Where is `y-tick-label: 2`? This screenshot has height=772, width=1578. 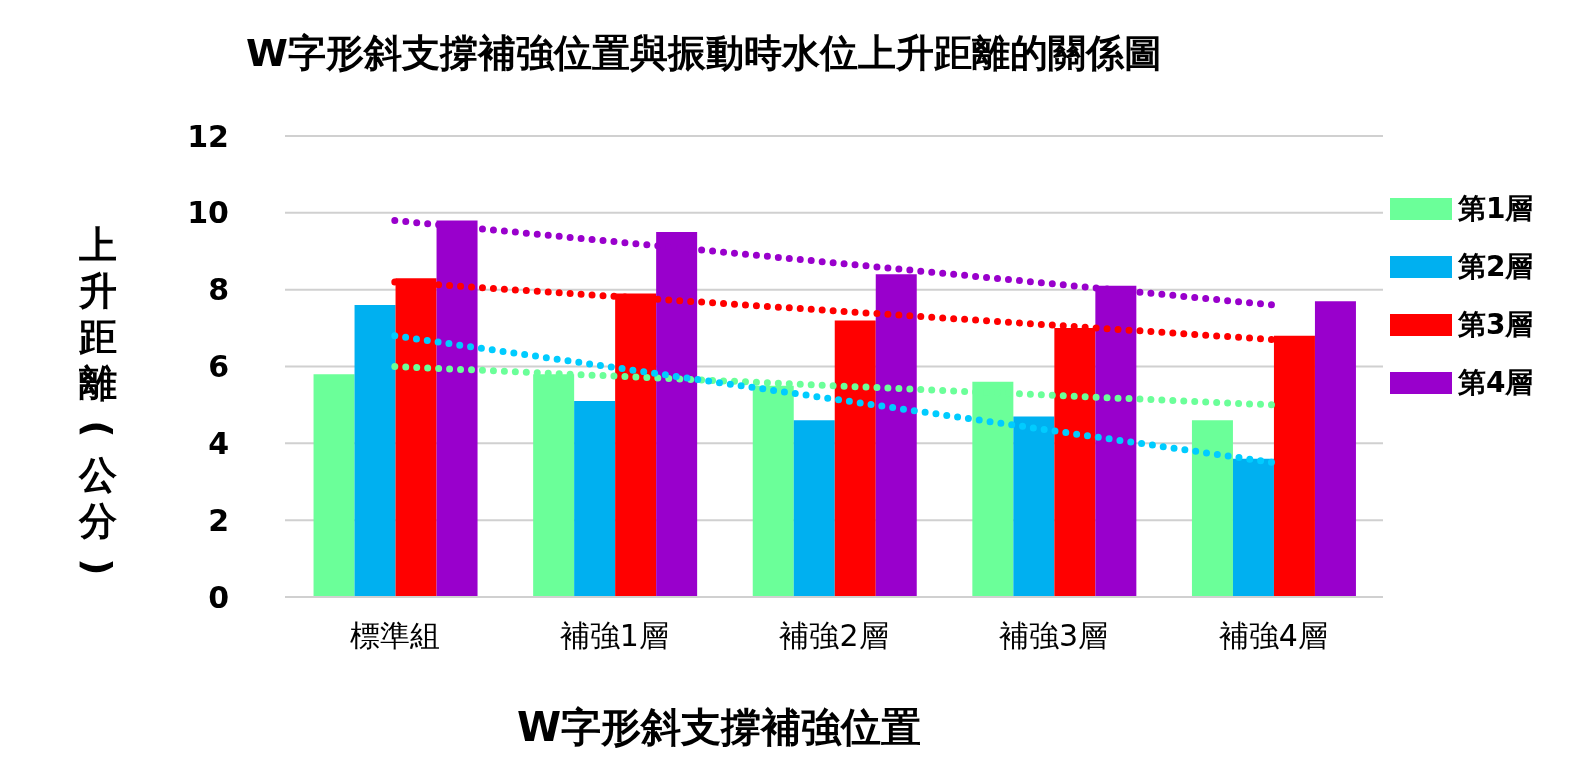 y-tick-label: 2 is located at coordinates (218, 520).